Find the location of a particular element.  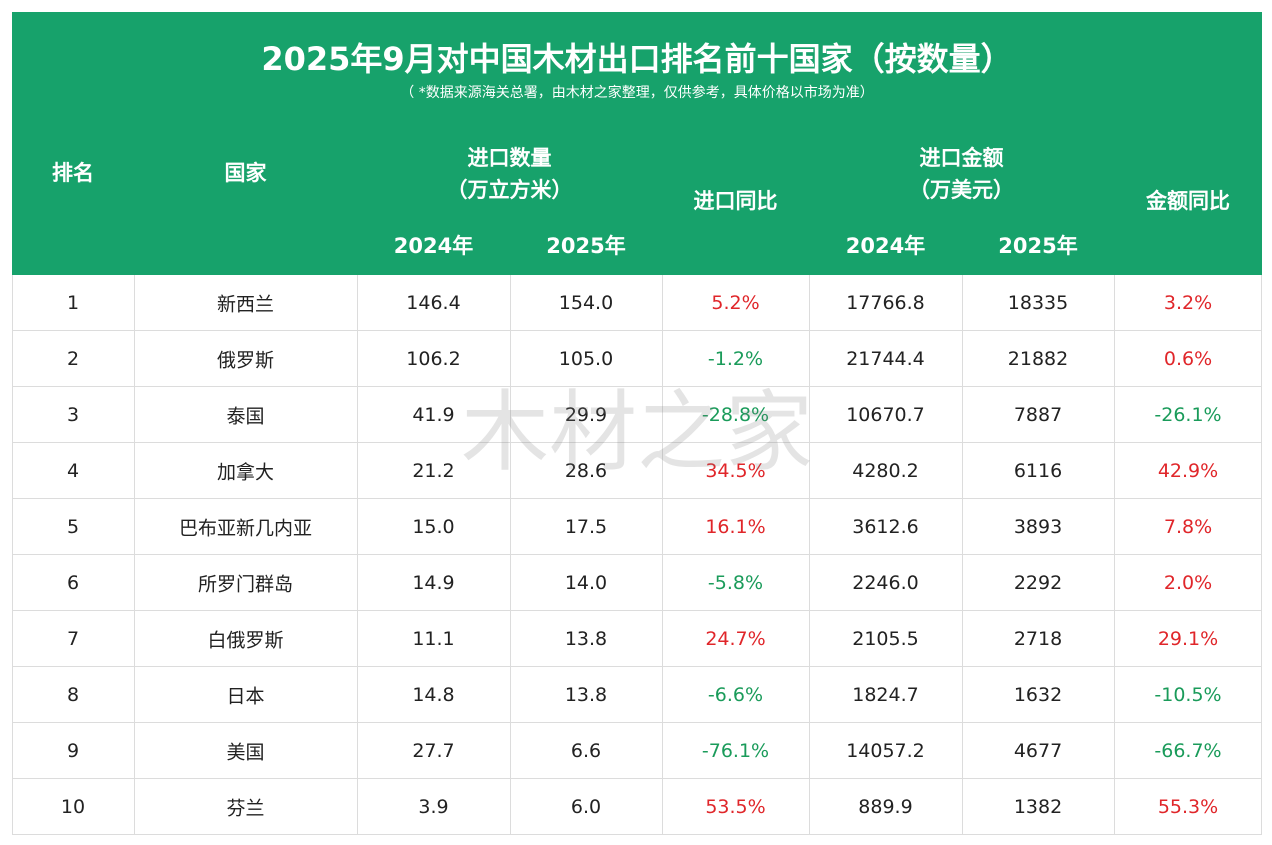

cell: 所罗门群岛 is located at coordinates (245, 584).